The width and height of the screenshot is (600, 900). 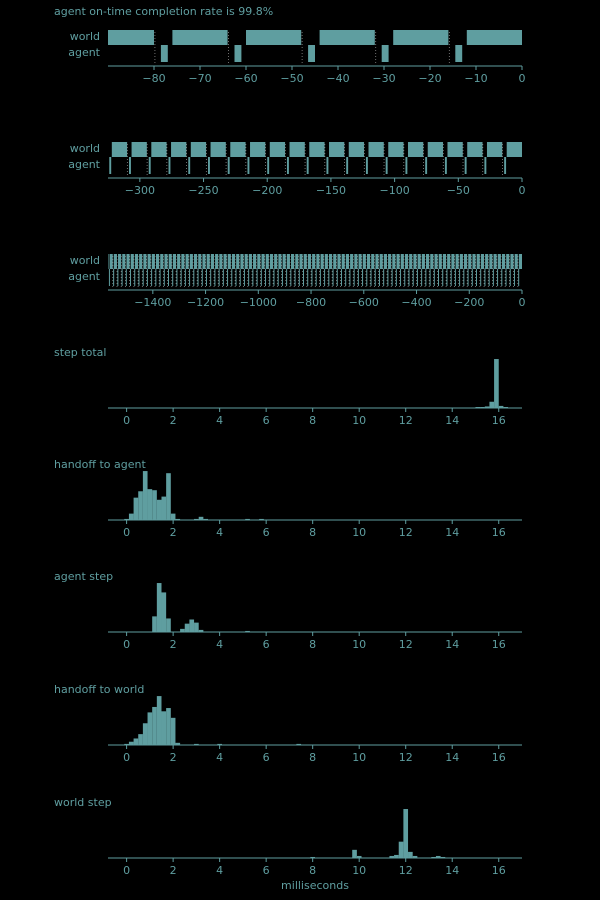 I want to click on x-tick-label: −40, so click(x=337, y=78).